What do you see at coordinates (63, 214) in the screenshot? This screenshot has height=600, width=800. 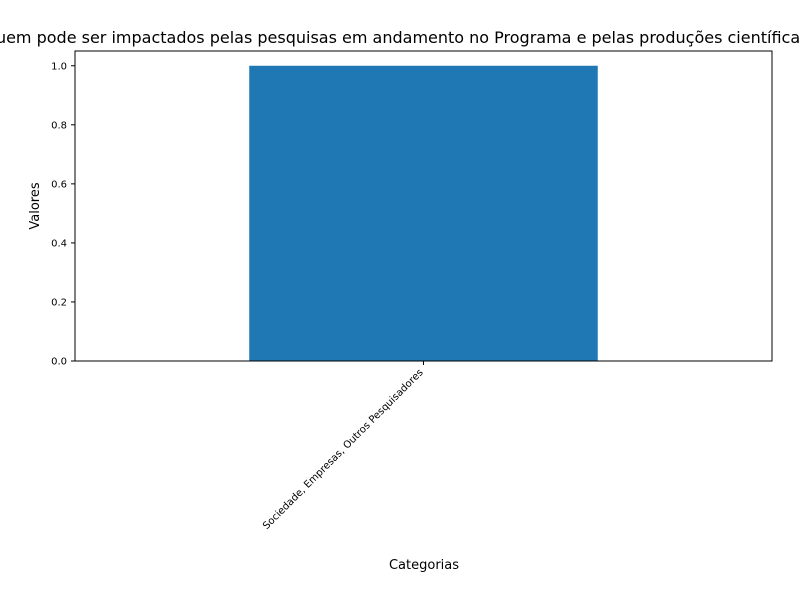 I see `y-axis: 0.0 0.2 0.4 0.6 0.8 1.0` at bounding box center [63, 214].